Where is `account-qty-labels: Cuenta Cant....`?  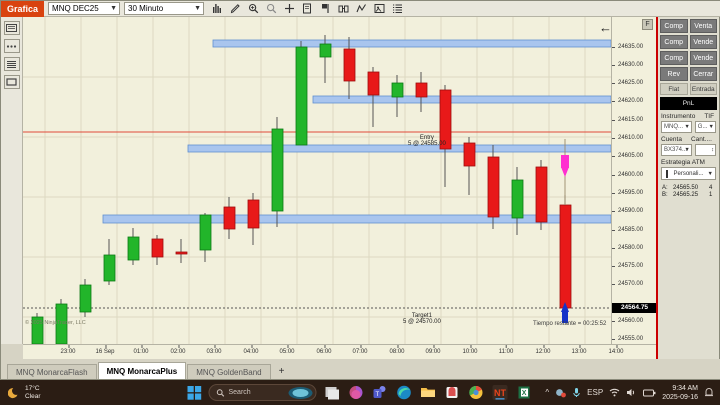 account-qty-labels: Cuenta Cant.... is located at coordinates (688, 138).